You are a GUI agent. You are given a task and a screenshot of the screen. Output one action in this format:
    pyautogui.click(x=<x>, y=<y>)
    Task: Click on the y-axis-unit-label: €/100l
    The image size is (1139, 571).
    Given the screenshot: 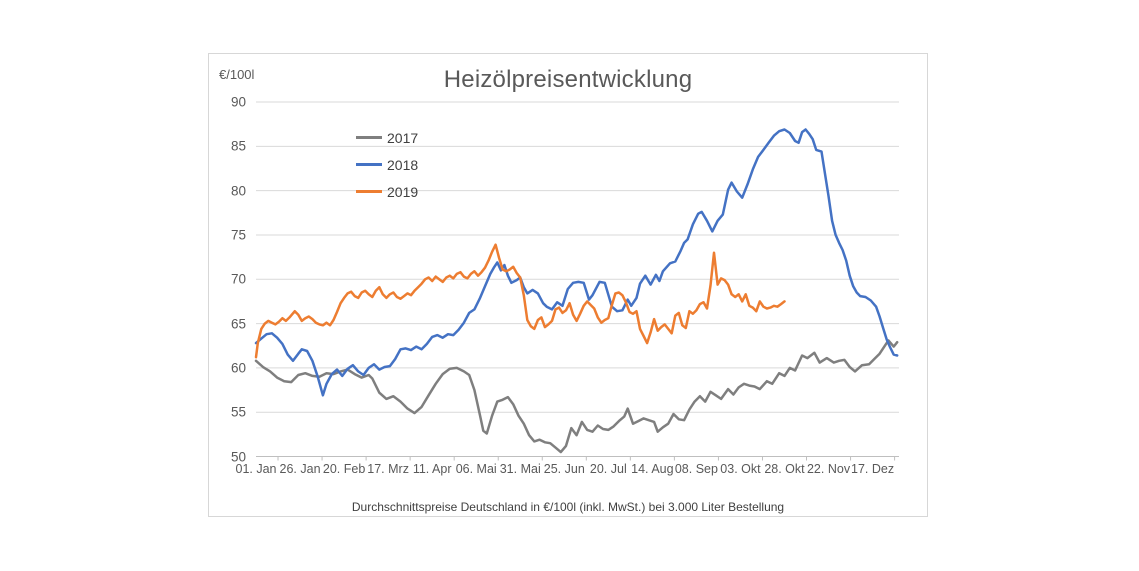 What is the action you would take?
    pyautogui.click(x=237, y=74)
    